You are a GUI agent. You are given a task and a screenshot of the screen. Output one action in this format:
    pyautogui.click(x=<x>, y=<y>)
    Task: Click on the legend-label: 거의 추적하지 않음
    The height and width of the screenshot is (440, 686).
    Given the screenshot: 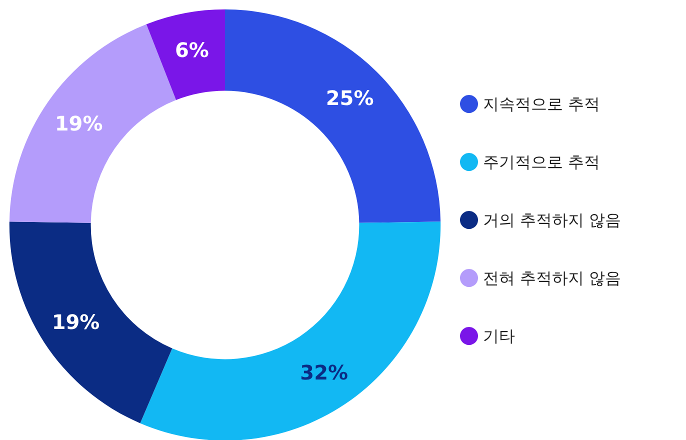 What is the action you would take?
    pyautogui.click(x=552, y=220)
    